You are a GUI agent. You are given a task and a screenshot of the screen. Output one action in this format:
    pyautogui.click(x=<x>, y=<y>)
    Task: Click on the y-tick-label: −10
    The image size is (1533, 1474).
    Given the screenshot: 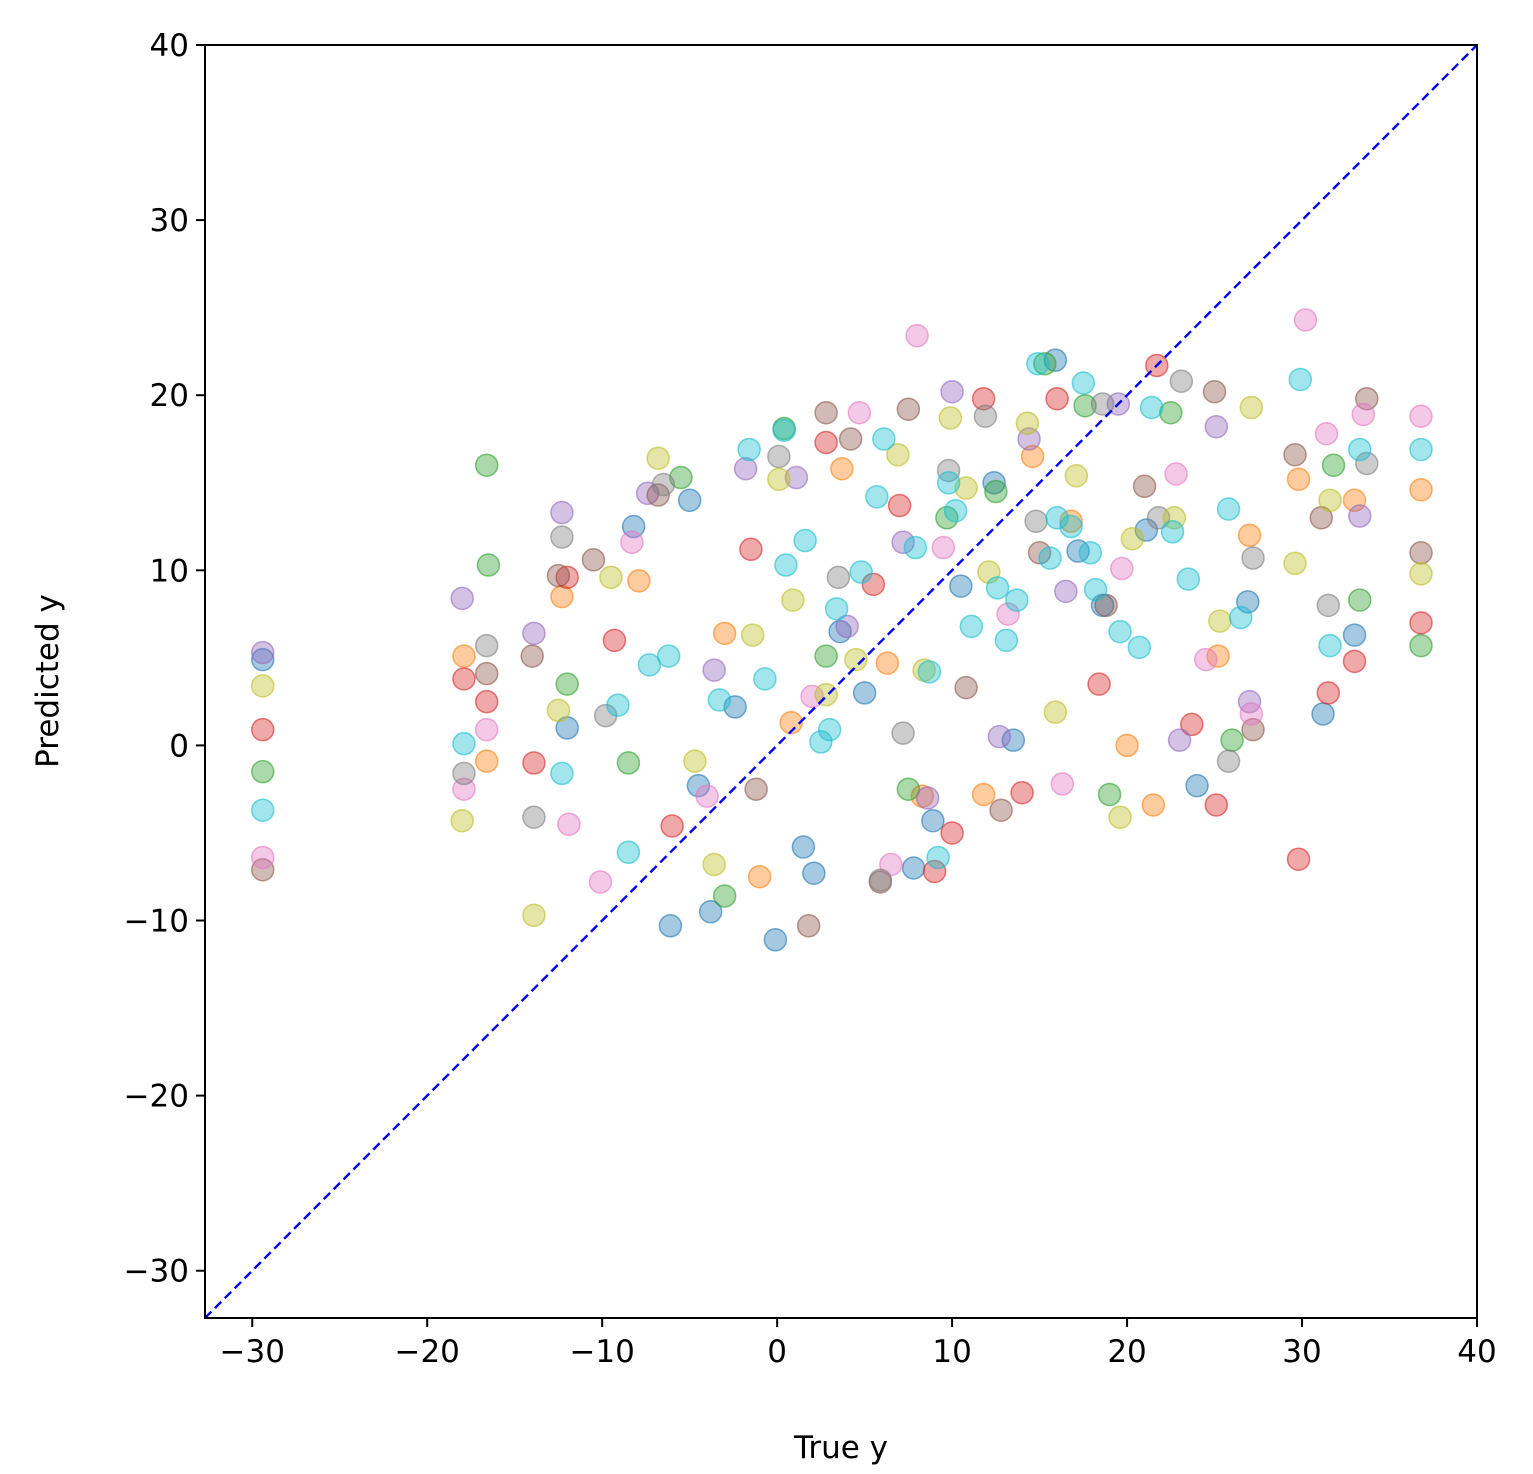 What is the action you would take?
    pyautogui.click(x=156, y=922)
    